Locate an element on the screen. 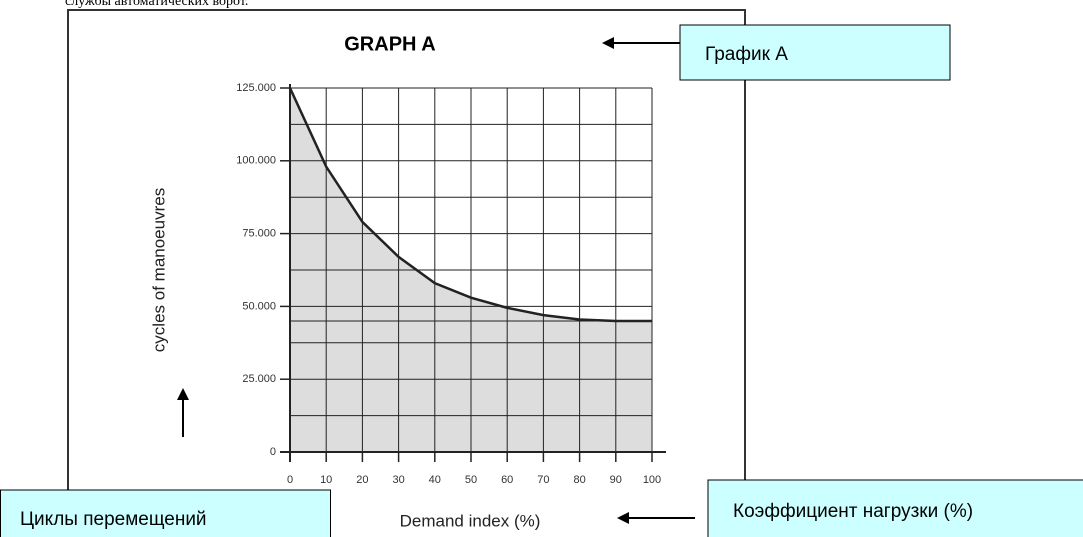  header-text: службы автоматических ворот. is located at coordinates (156, 4).